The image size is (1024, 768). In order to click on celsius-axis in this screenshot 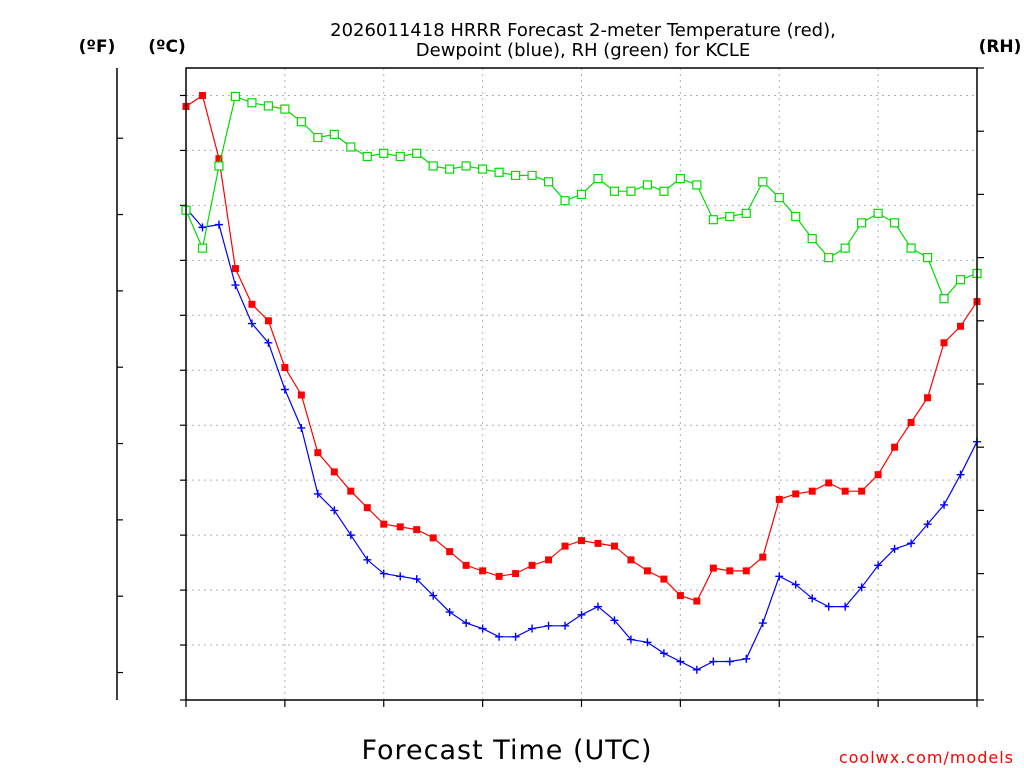, I will do `click(183, 397)`.